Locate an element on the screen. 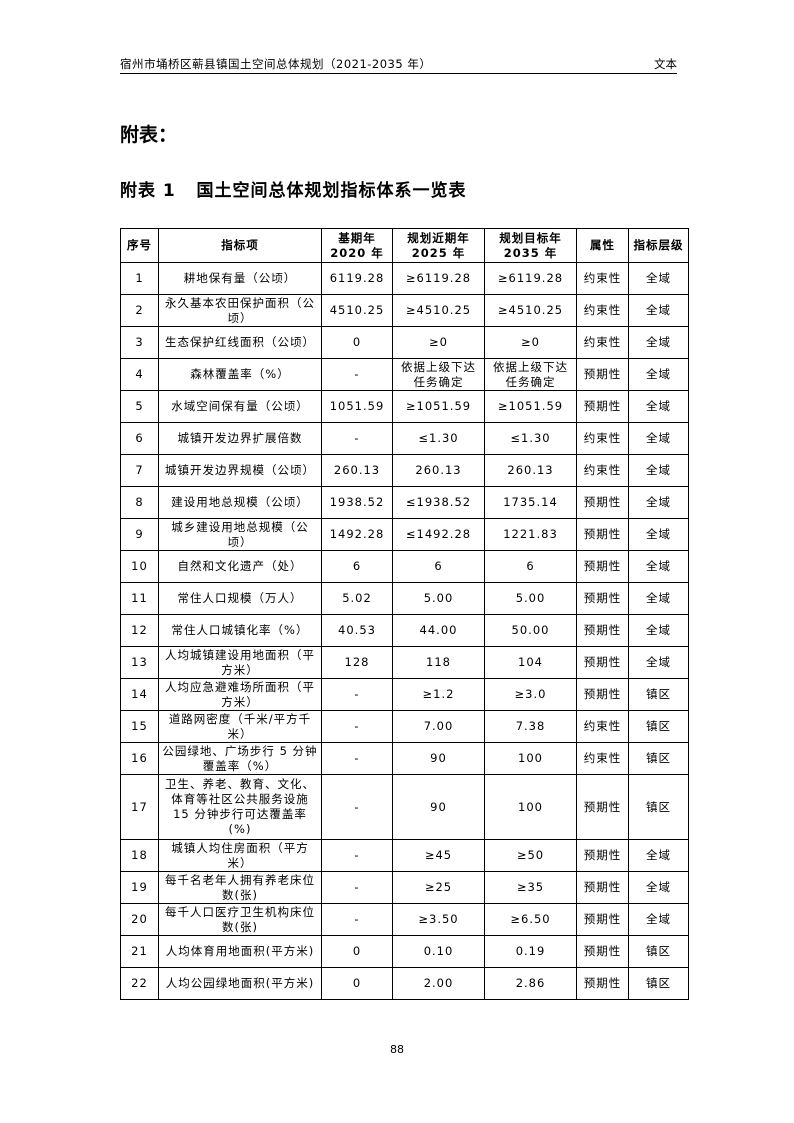 The height and width of the screenshot is (1123, 794). cell-baseline-2020: 4510.25 is located at coordinates (357, 310).